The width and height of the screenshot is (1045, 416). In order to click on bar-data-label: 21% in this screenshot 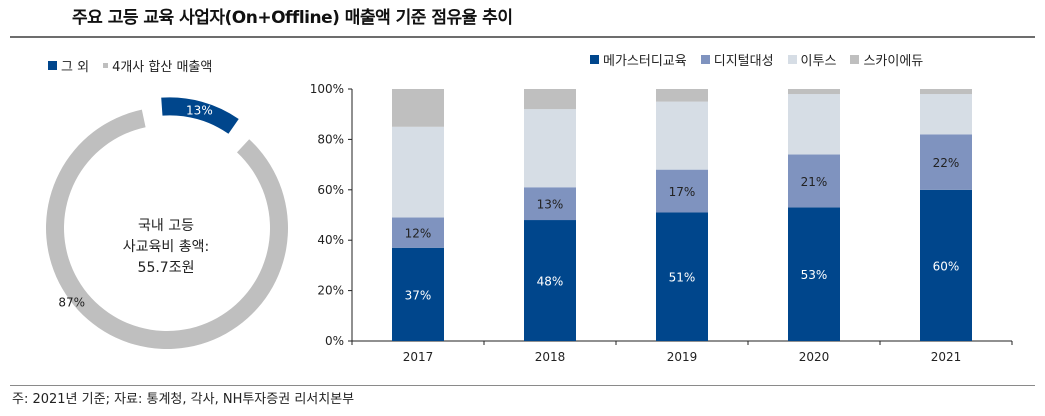, I will do `click(814, 182)`.